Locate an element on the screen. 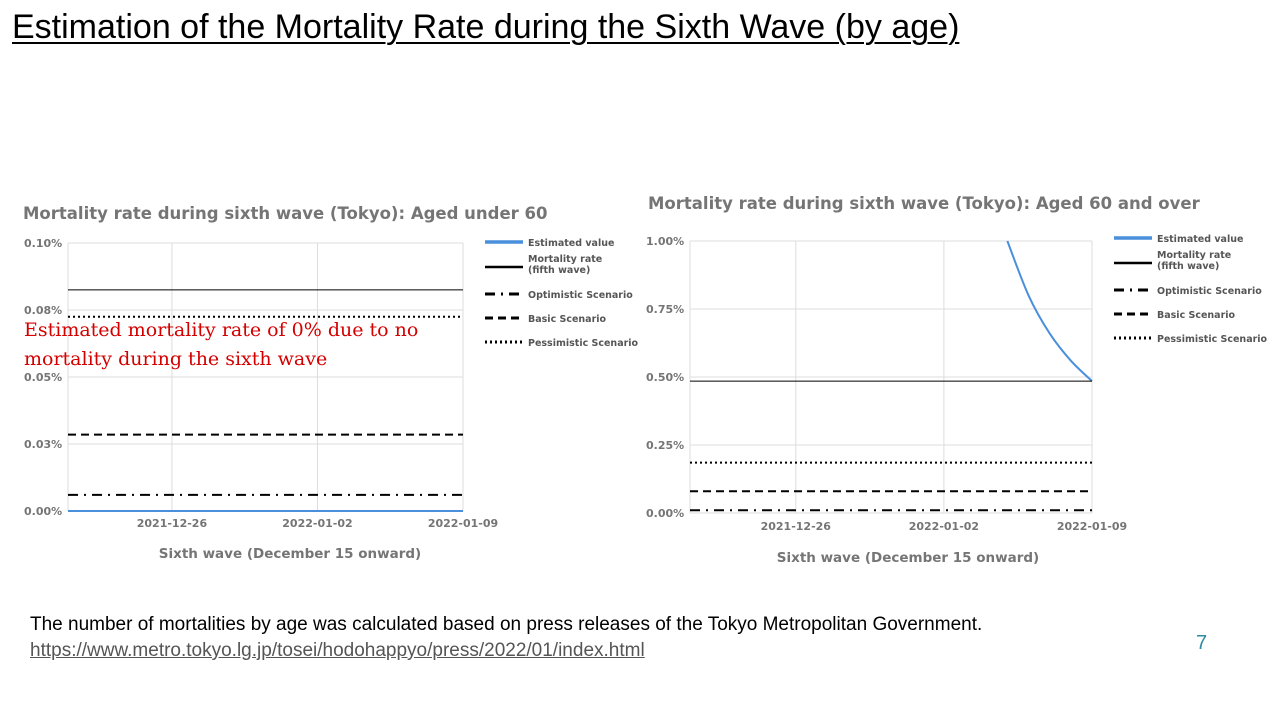 The width and height of the screenshot is (1280, 720). y-tick-label: 0.50% is located at coordinates (665, 377).